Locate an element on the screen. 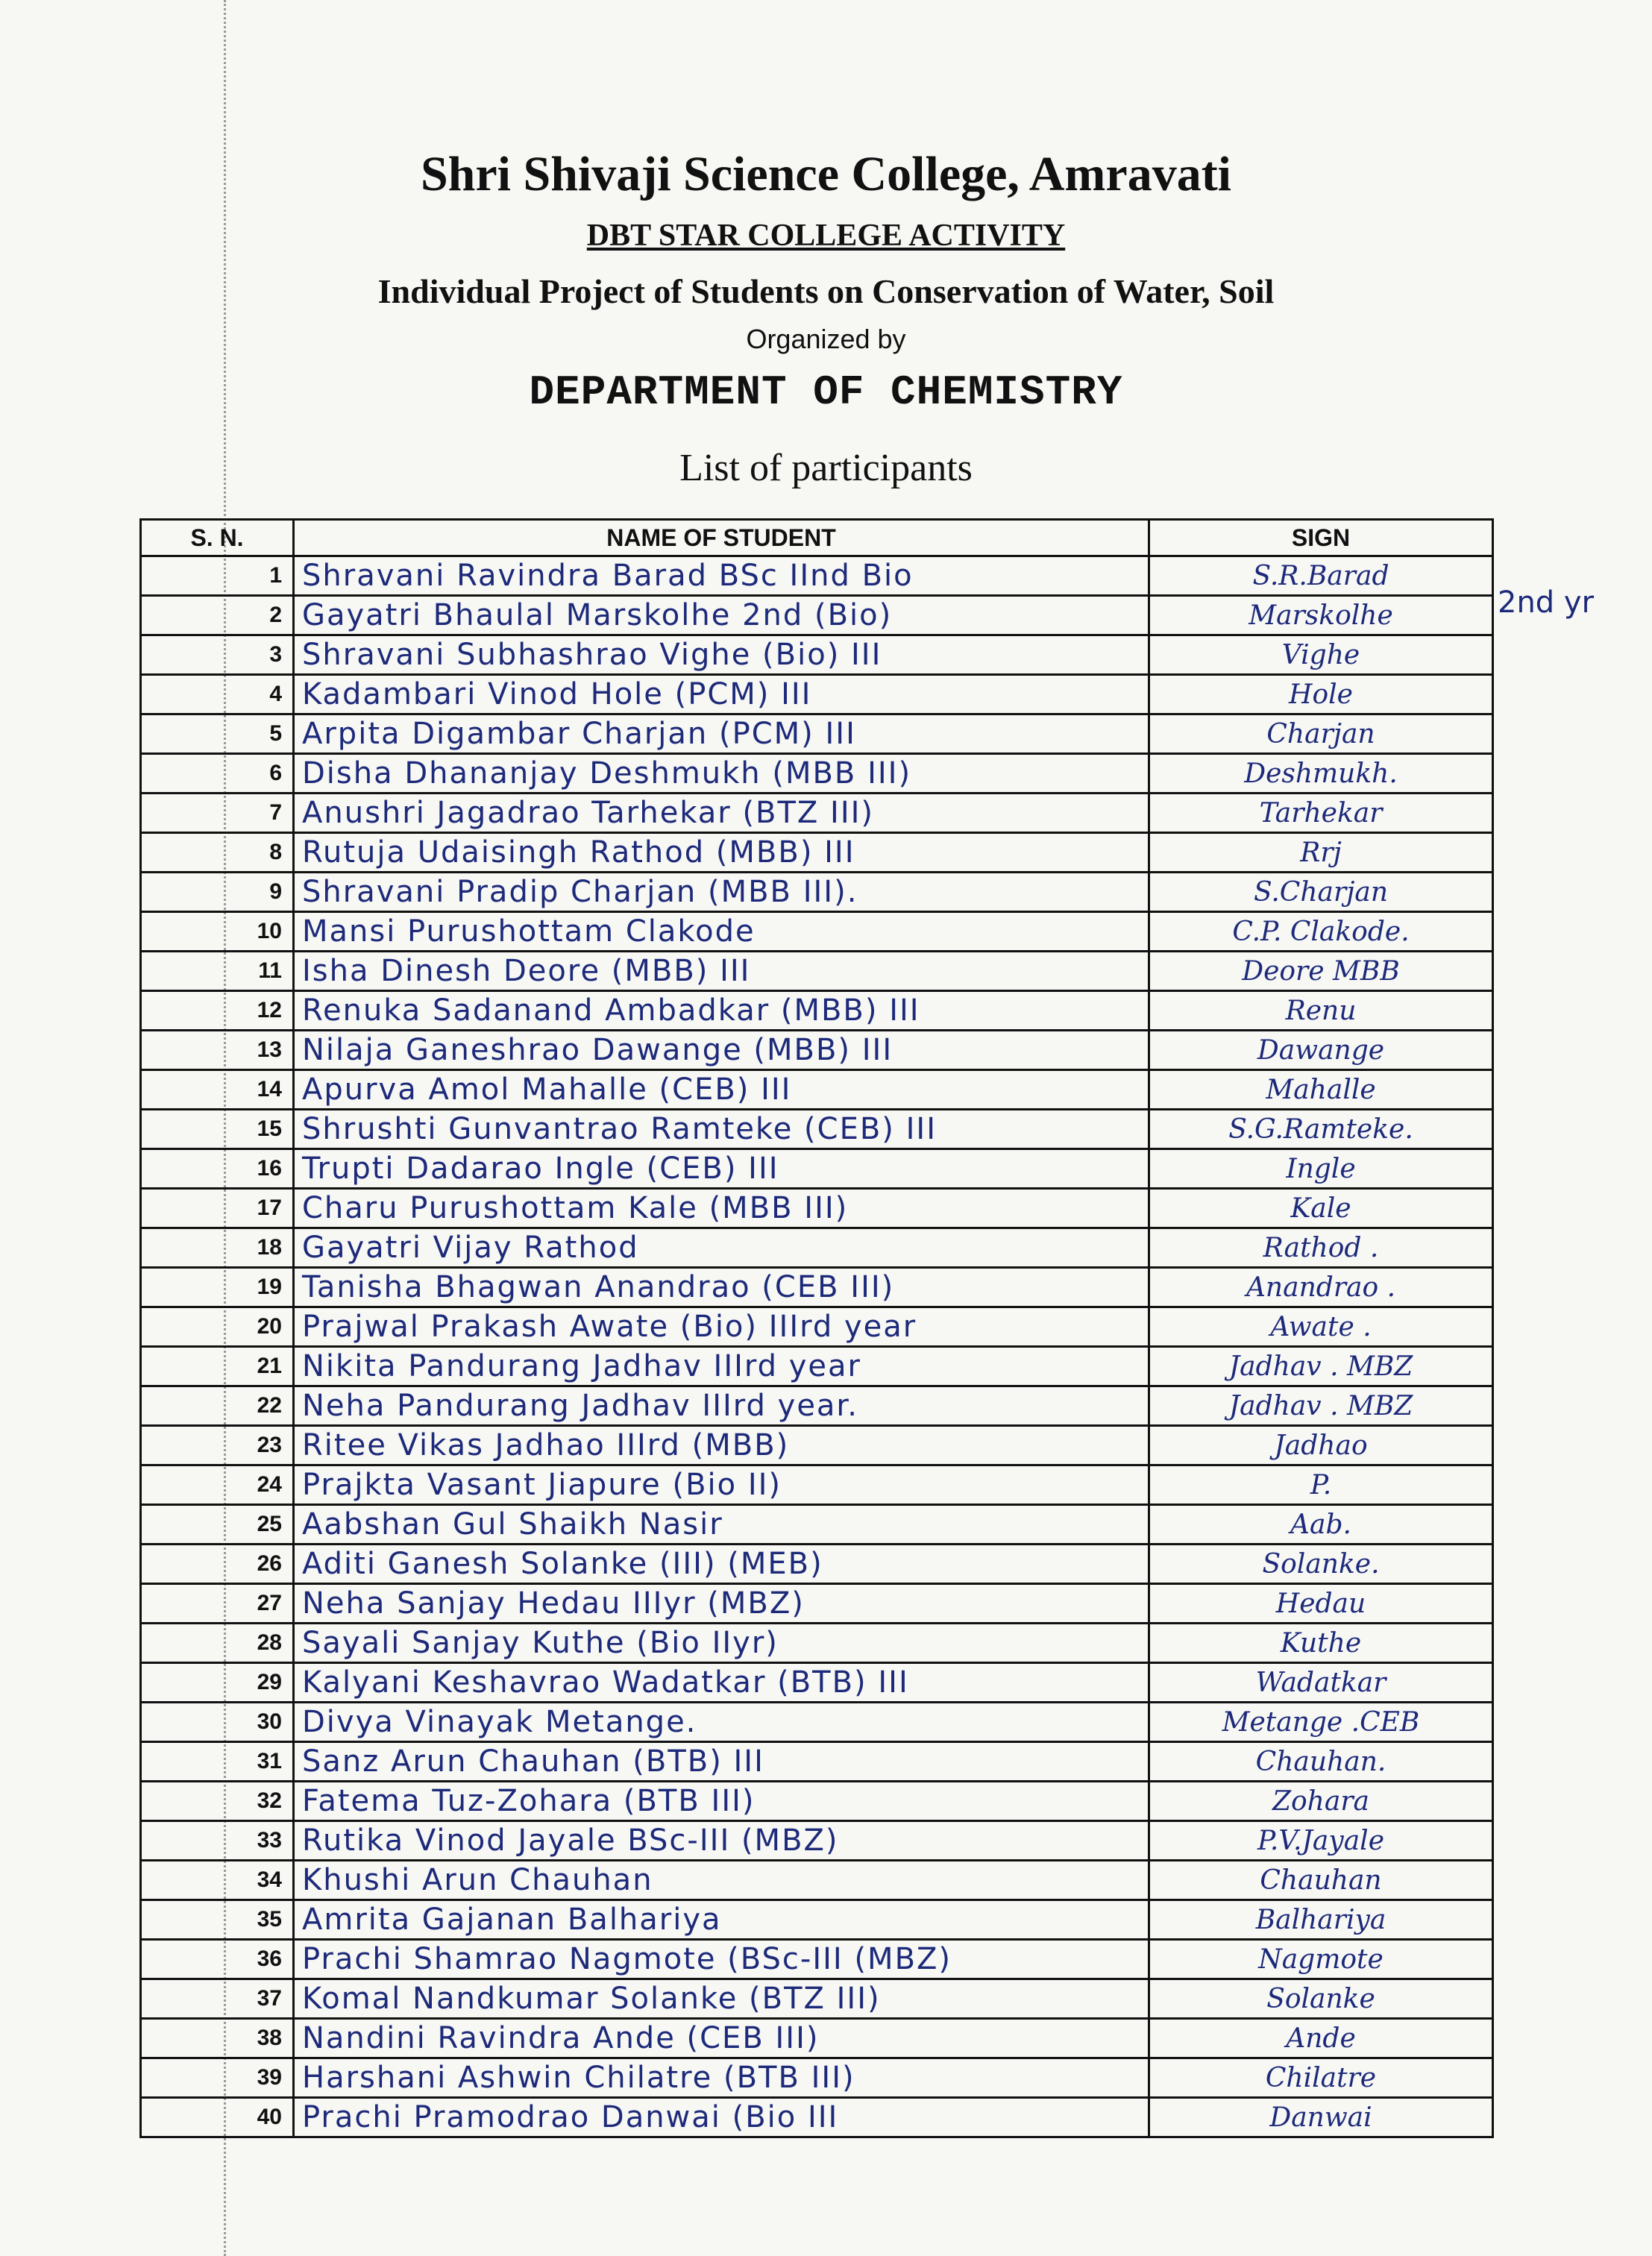  signature-cell: Kuthe is located at coordinates (1321, 1643).